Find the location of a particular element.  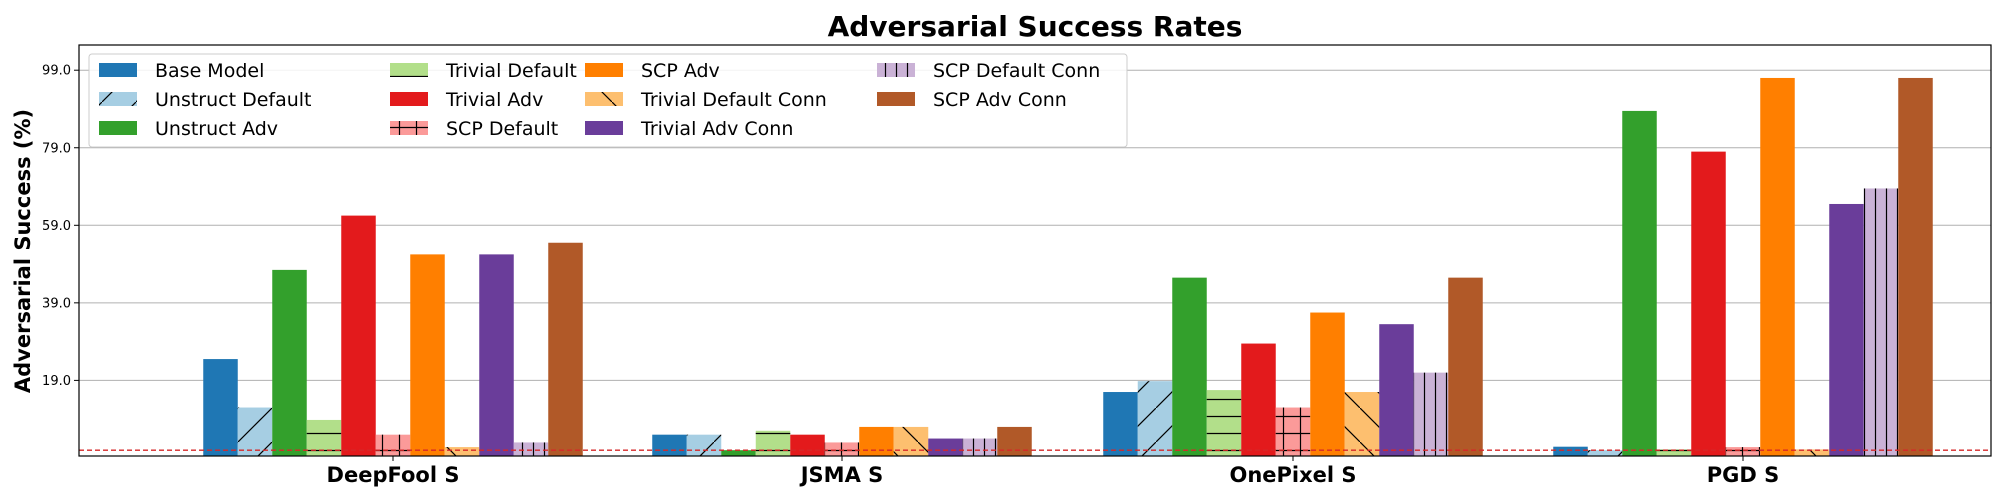

legend-label: Base Model is located at coordinates (209, 71).